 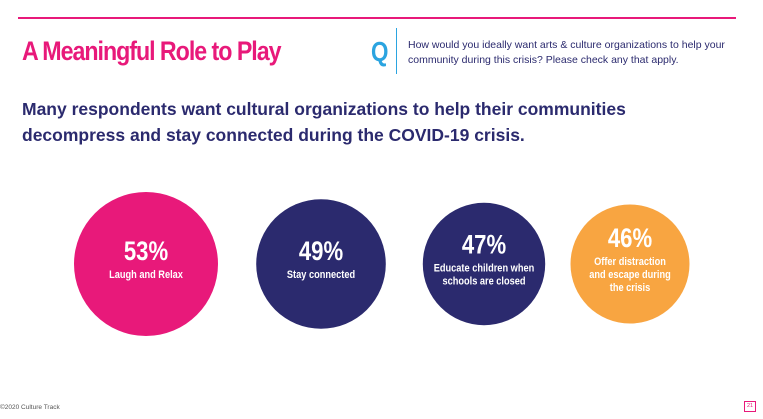 I want to click on bubble-value-3: 47%, so click(x=484, y=246).